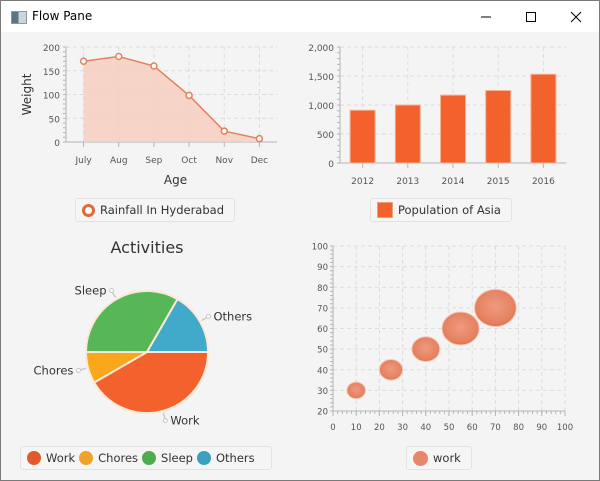 The width and height of the screenshot is (600, 481). Describe the element at coordinates (322, 371) in the screenshot. I see `y-tick-label: 40` at that location.